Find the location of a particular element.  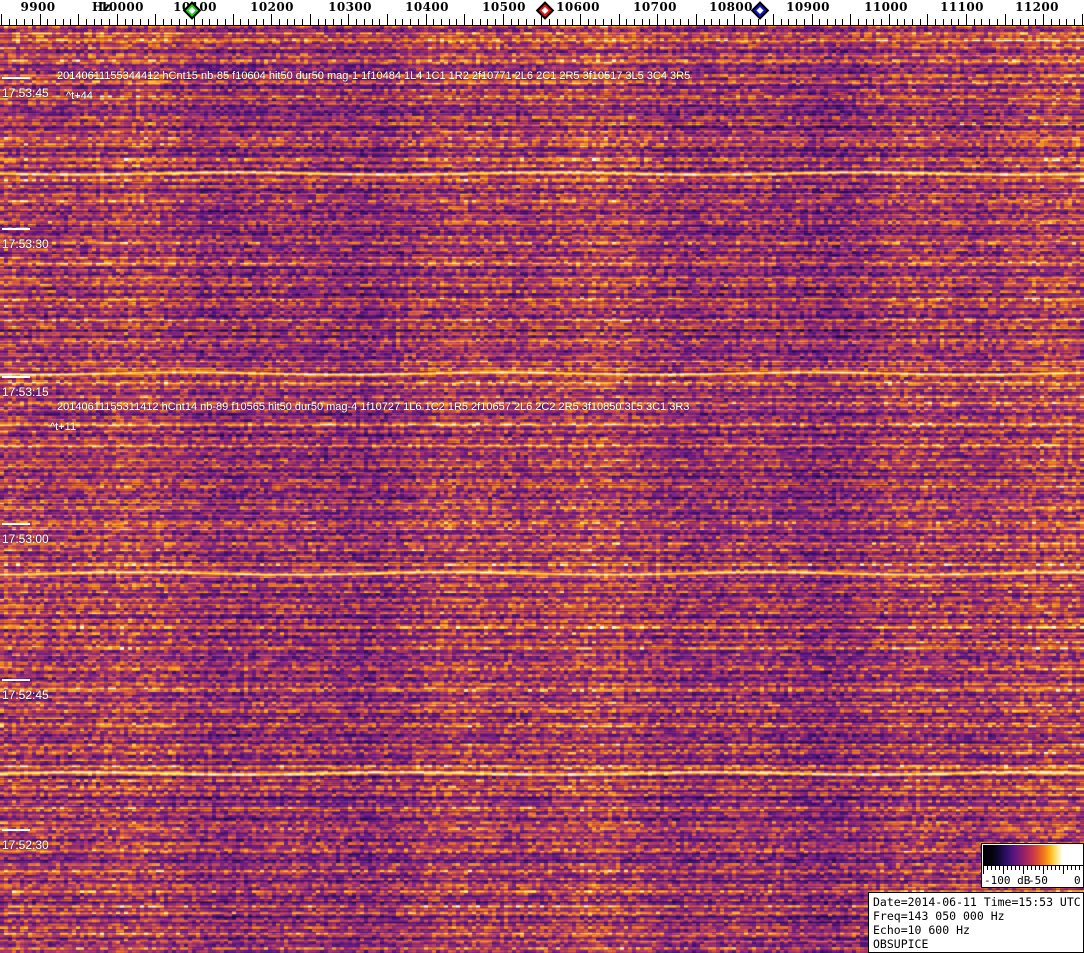

info-line-echo: Echo=10 600 Hz is located at coordinates (921, 930).